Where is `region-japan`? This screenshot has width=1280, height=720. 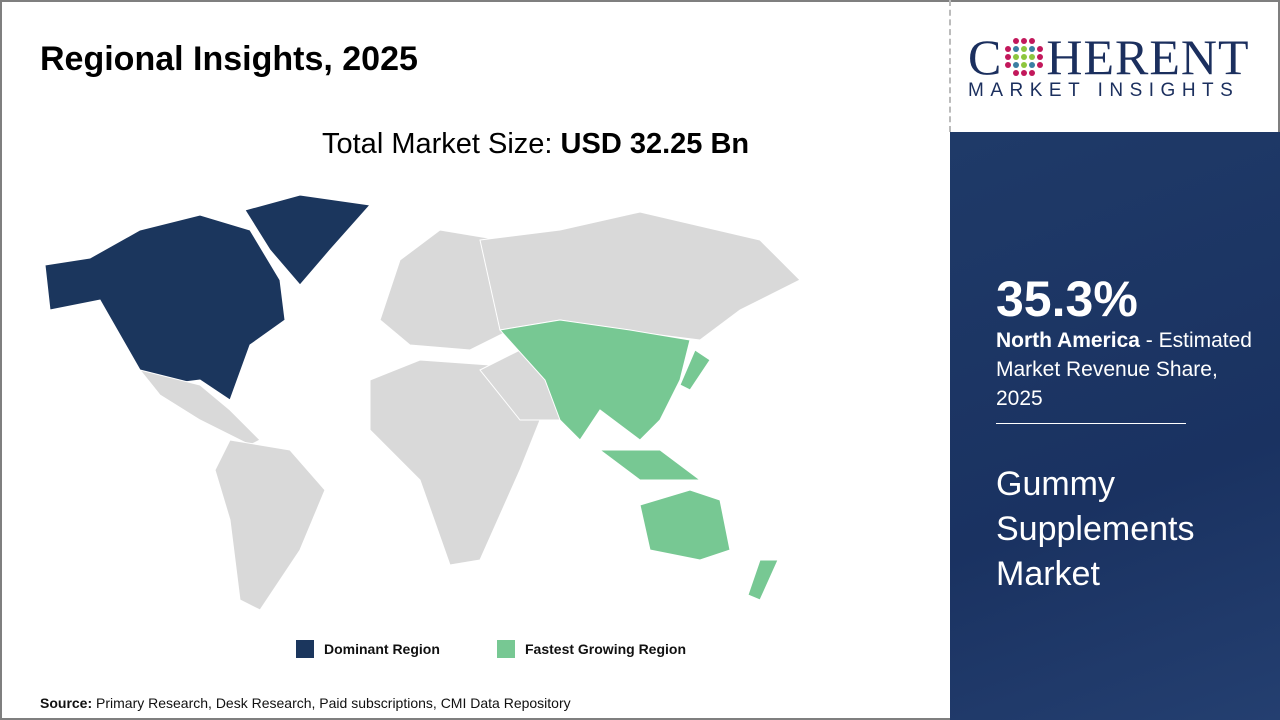 region-japan is located at coordinates (695, 370).